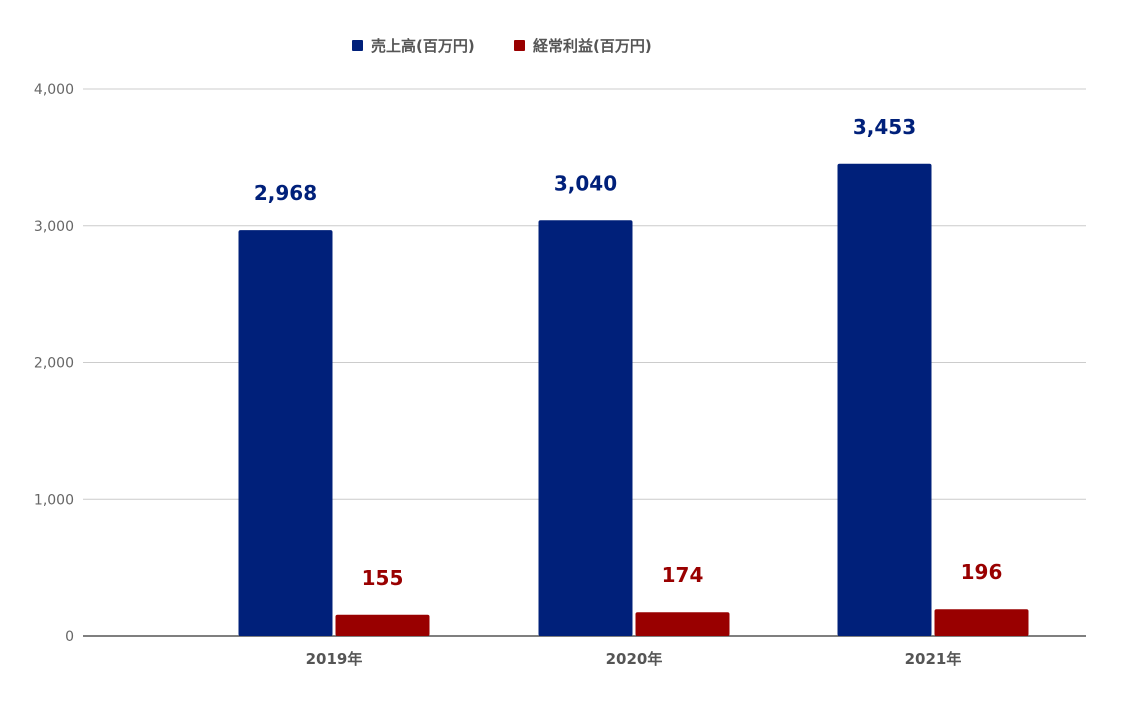 Image resolution: width=1122 pixels, height=707 pixels. What do you see at coordinates (585, 183) in the screenshot?
I see `data-label-sales-1: 3,040` at bounding box center [585, 183].